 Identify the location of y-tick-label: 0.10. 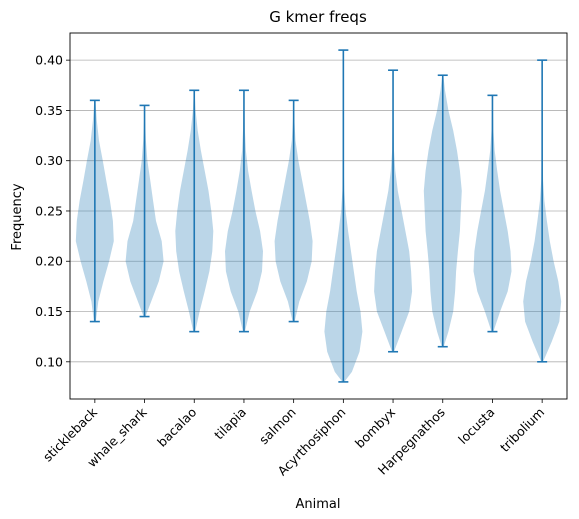
(49, 361).